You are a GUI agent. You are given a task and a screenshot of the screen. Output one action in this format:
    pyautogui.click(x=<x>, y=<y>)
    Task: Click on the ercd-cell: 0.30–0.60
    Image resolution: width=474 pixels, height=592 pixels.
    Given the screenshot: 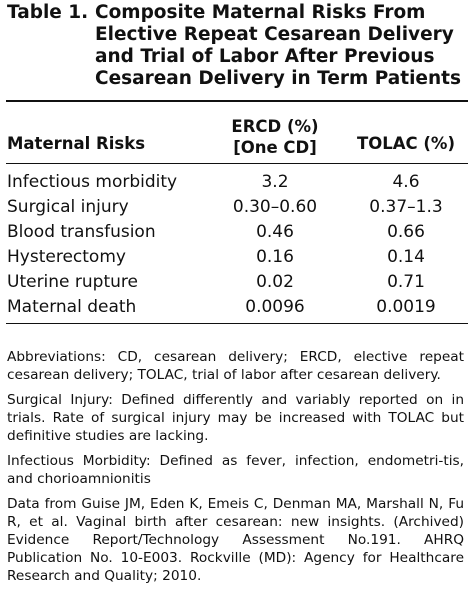 What is the action you would take?
    pyautogui.click(x=275, y=207)
    